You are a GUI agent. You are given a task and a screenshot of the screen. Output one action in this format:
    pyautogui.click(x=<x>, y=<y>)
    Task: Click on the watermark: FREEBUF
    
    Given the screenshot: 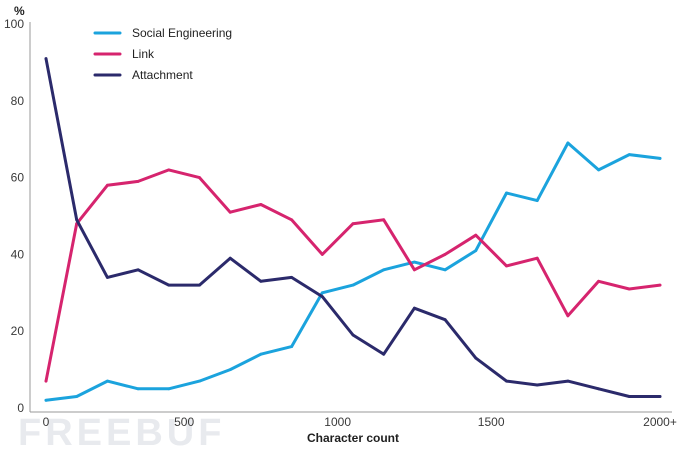 What is the action you would take?
    pyautogui.click(x=121, y=432)
    